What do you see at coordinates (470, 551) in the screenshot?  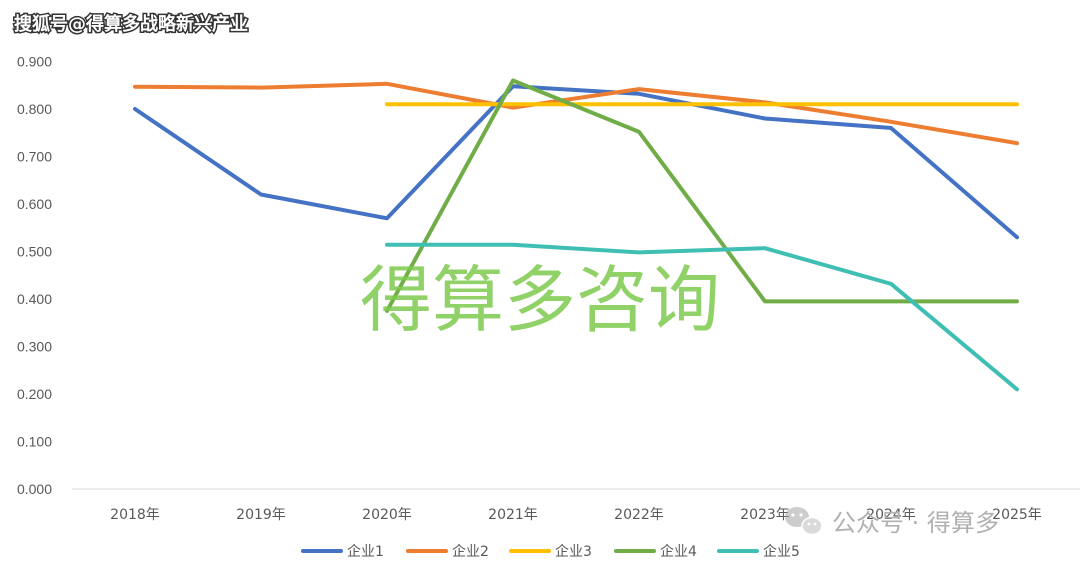 I see `legend-label-2: 企业2` at bounding box center [470, 551].